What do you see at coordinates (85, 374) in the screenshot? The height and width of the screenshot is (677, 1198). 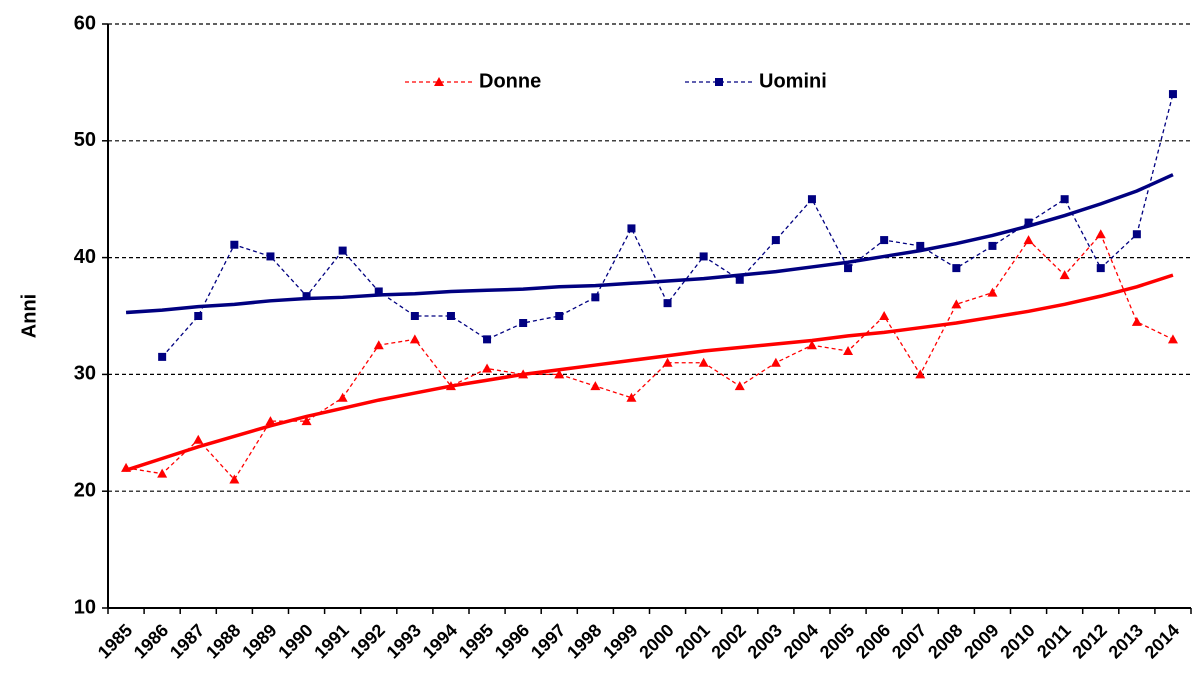 I see `y-tick-label: 30` at bounding box center [85, 374].